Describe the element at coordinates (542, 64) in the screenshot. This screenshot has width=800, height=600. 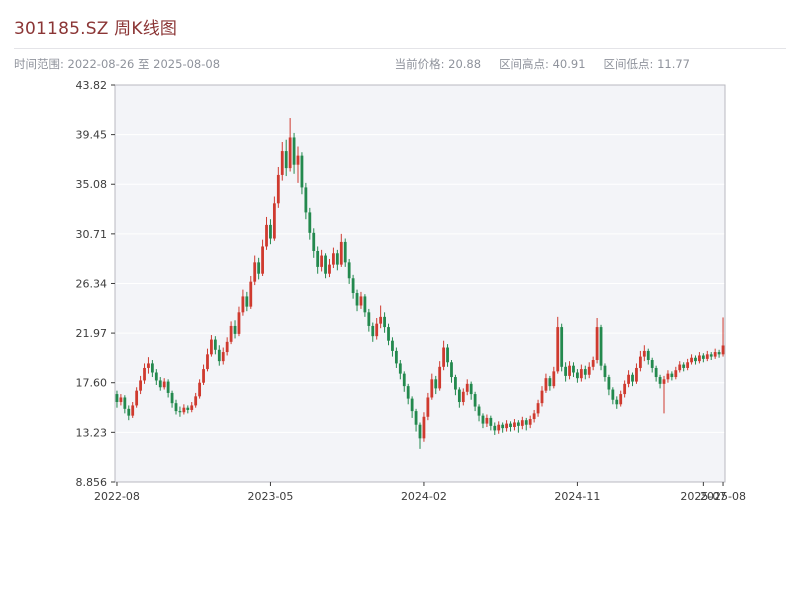
I see `range-high-stat: 区间高点: 40.91` at that location.